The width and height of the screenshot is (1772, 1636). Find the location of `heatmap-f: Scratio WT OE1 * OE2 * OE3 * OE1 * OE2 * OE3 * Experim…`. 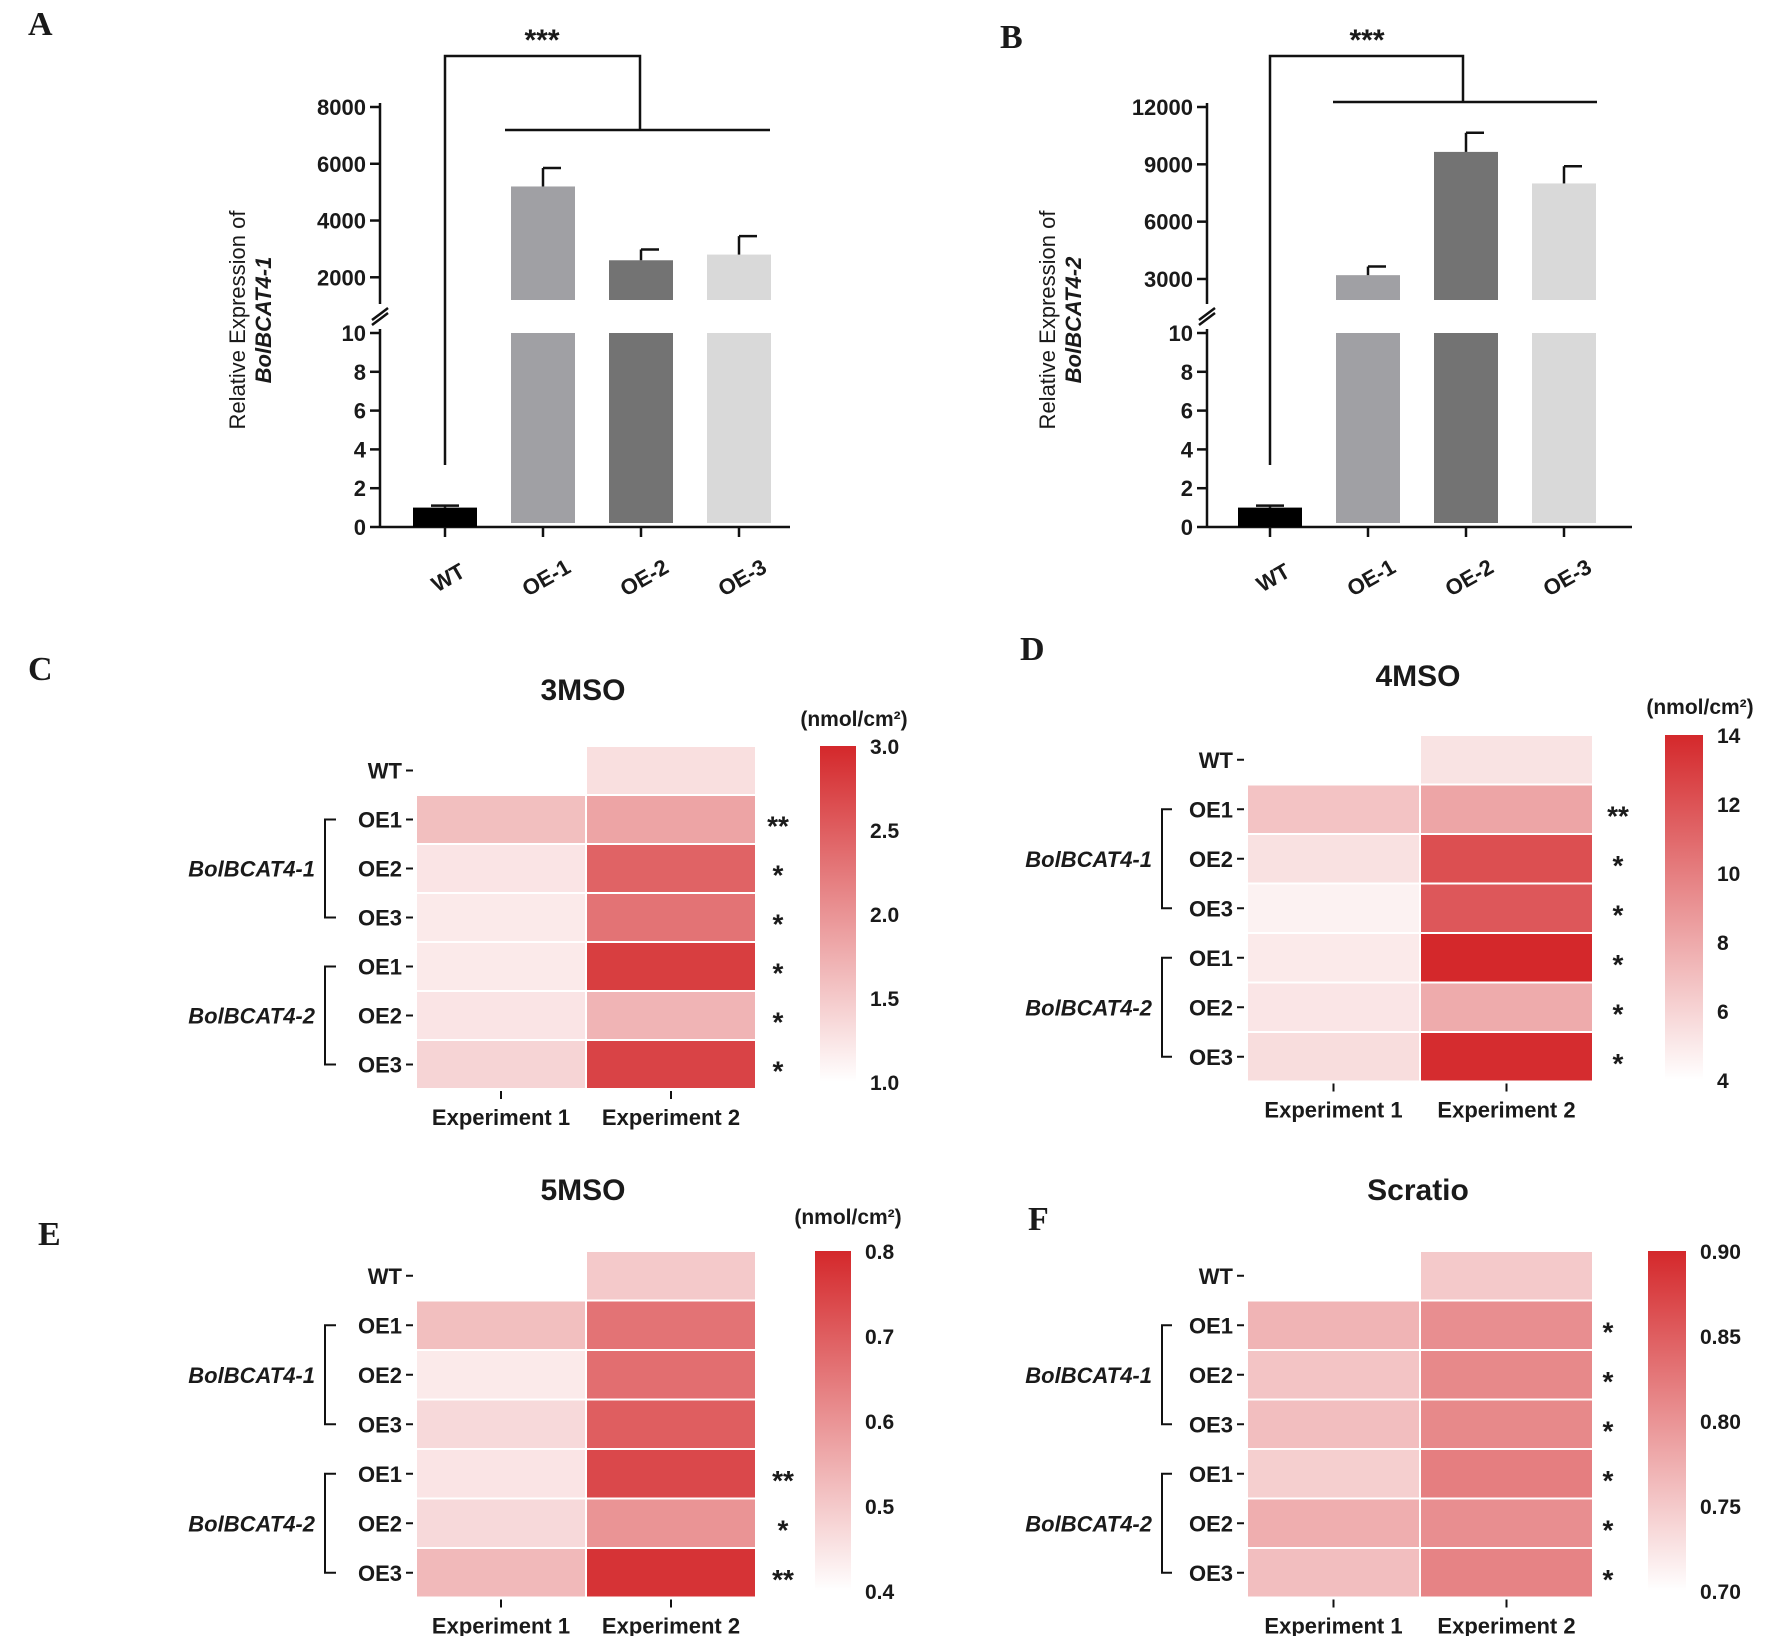

heatmap-f: Scratio WT OE1 * OE2 * OE3 * OE1 * OE2 * OE3 * Experim… is located at coordinates (1383, 1405).